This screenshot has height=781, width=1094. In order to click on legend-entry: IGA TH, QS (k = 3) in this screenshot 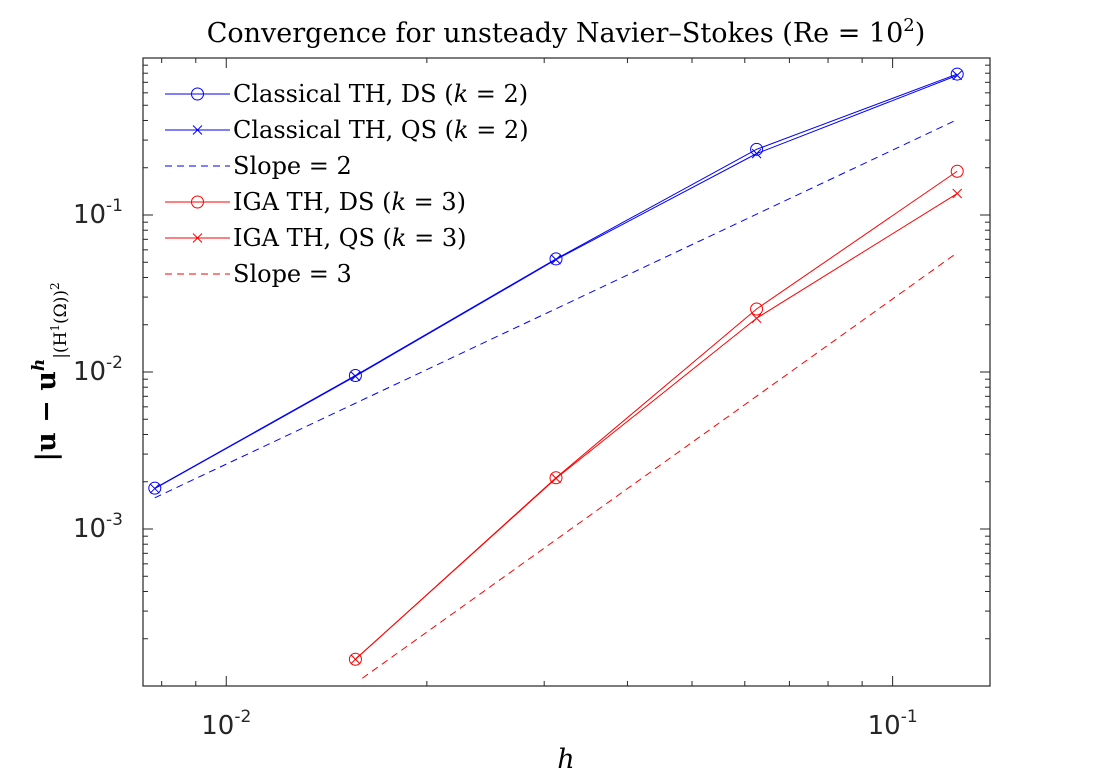, I will do `click(315, 238)`.